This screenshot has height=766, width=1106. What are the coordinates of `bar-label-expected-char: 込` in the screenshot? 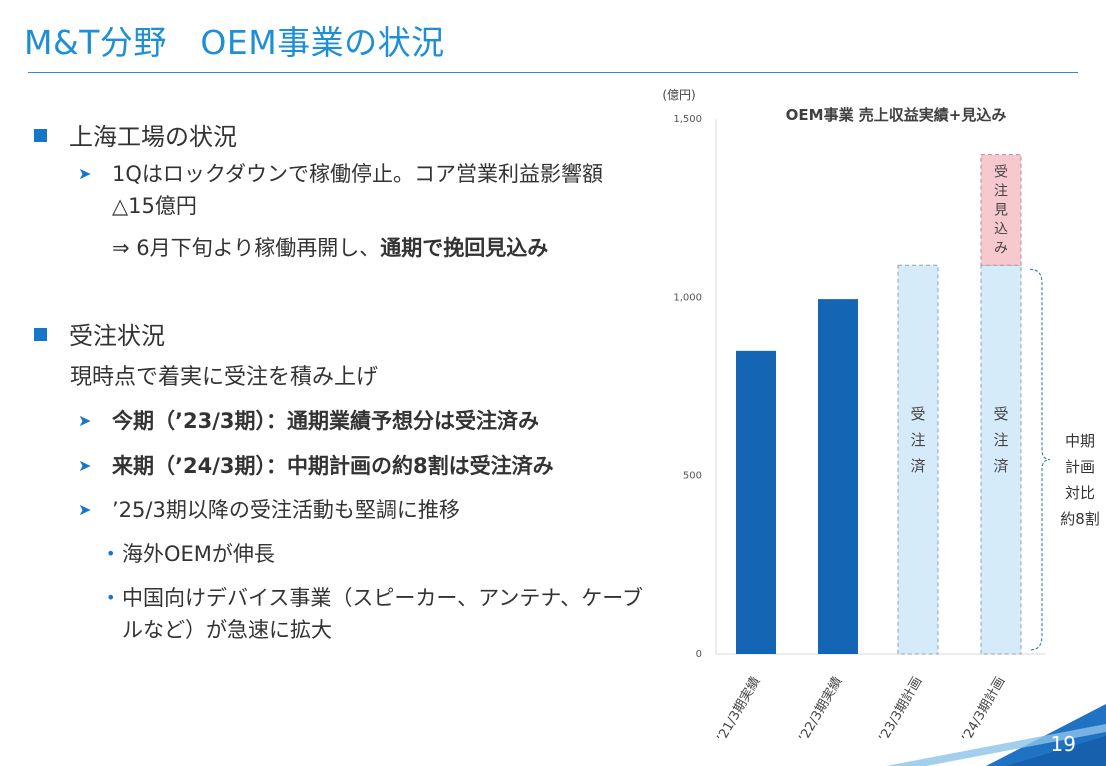 It's located at (1001, 230).